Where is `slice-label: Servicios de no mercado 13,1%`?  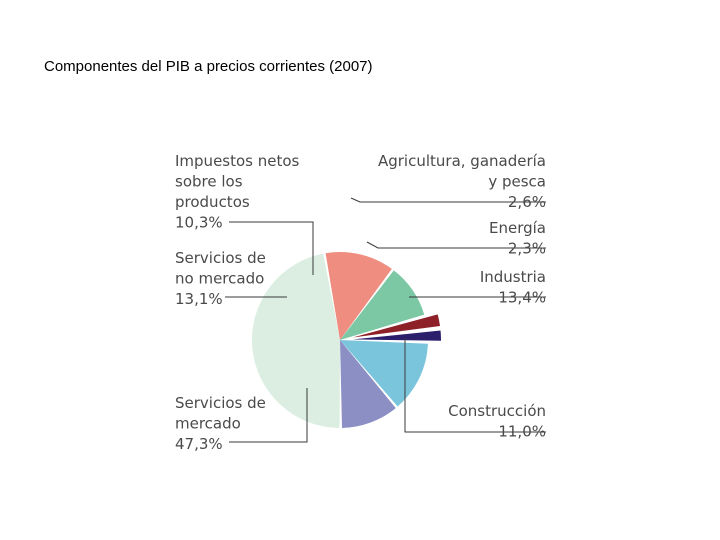
slice-label: Servicios de no mercado 13,1% is located at coordinates (220, 278).